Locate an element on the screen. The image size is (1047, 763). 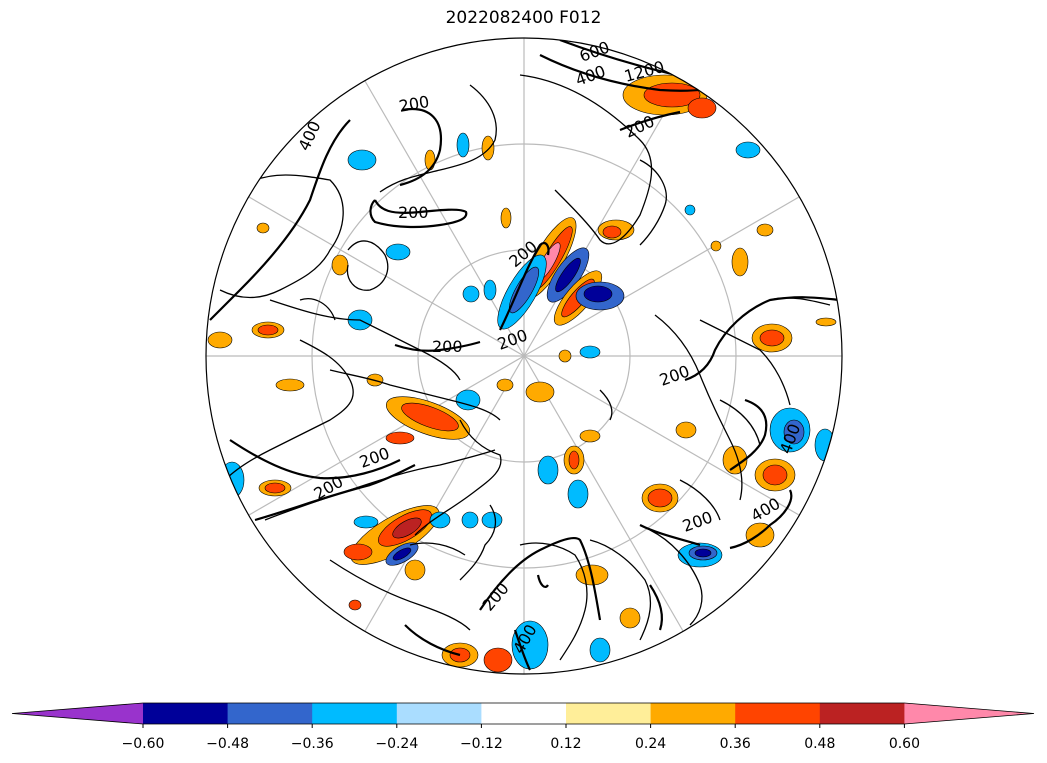
colorbar-tick-label: −0.12 is located at coordinates (481, 744).